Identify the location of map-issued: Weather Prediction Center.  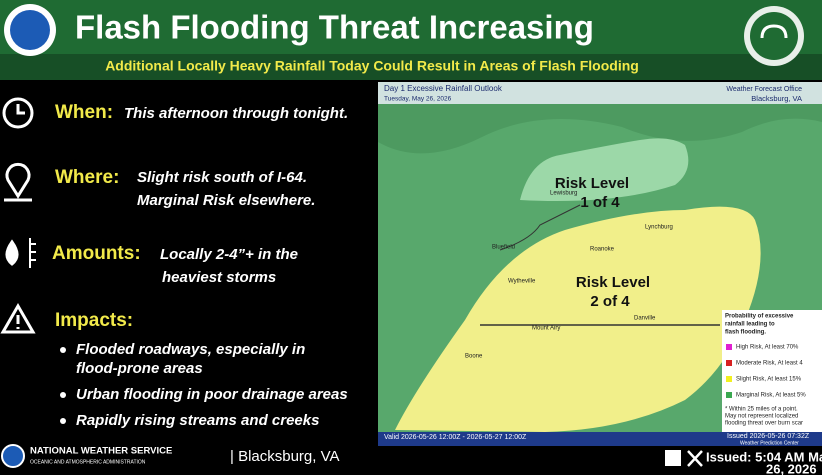
(769, 443).